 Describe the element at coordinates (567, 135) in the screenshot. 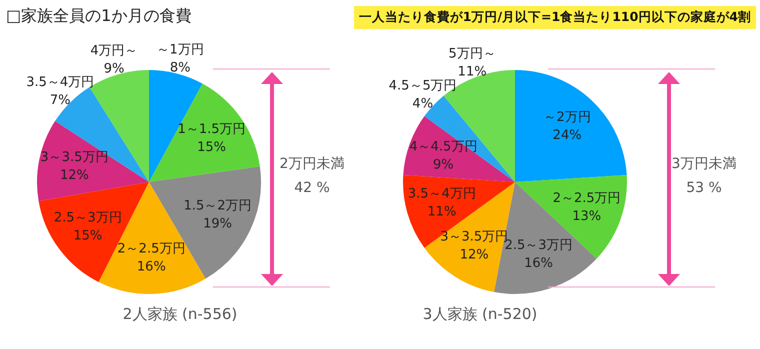

I see `data-label: 24%` at that location.